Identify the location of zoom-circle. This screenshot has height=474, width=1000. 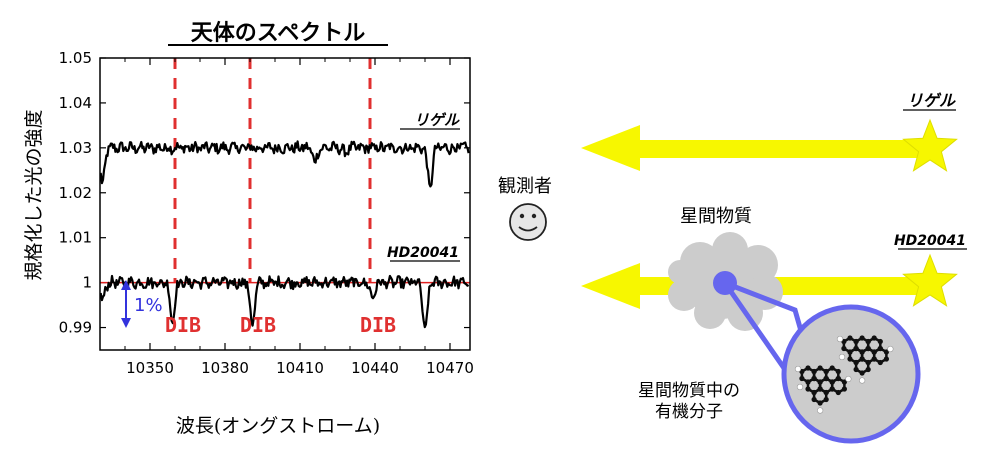
(851, 374).